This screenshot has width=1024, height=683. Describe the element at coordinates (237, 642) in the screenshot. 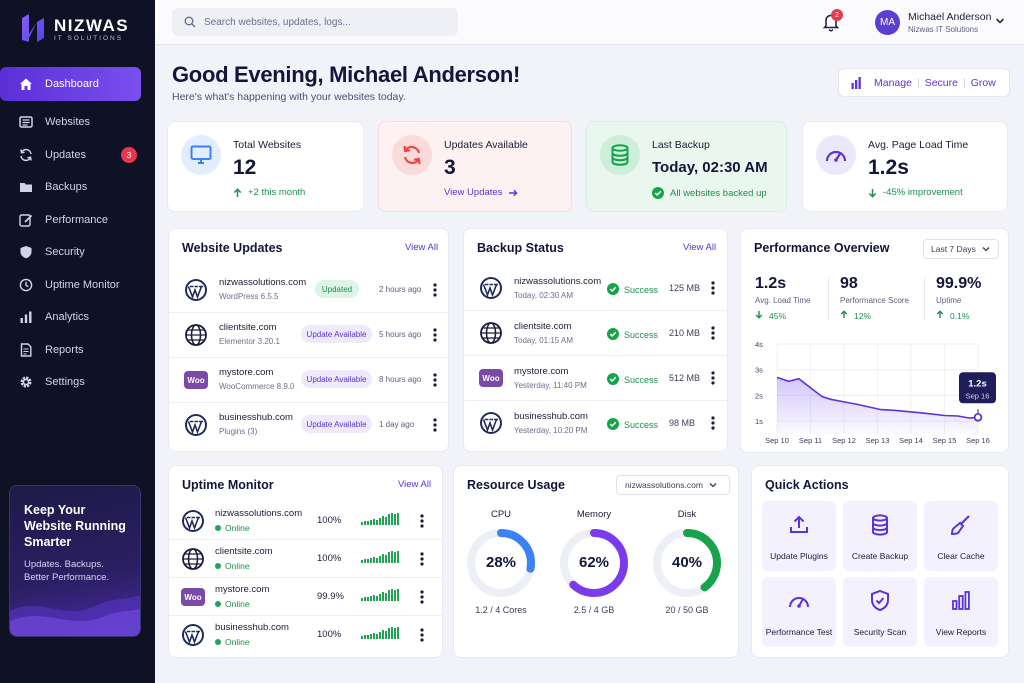

I see `status-text: Online` at that location.